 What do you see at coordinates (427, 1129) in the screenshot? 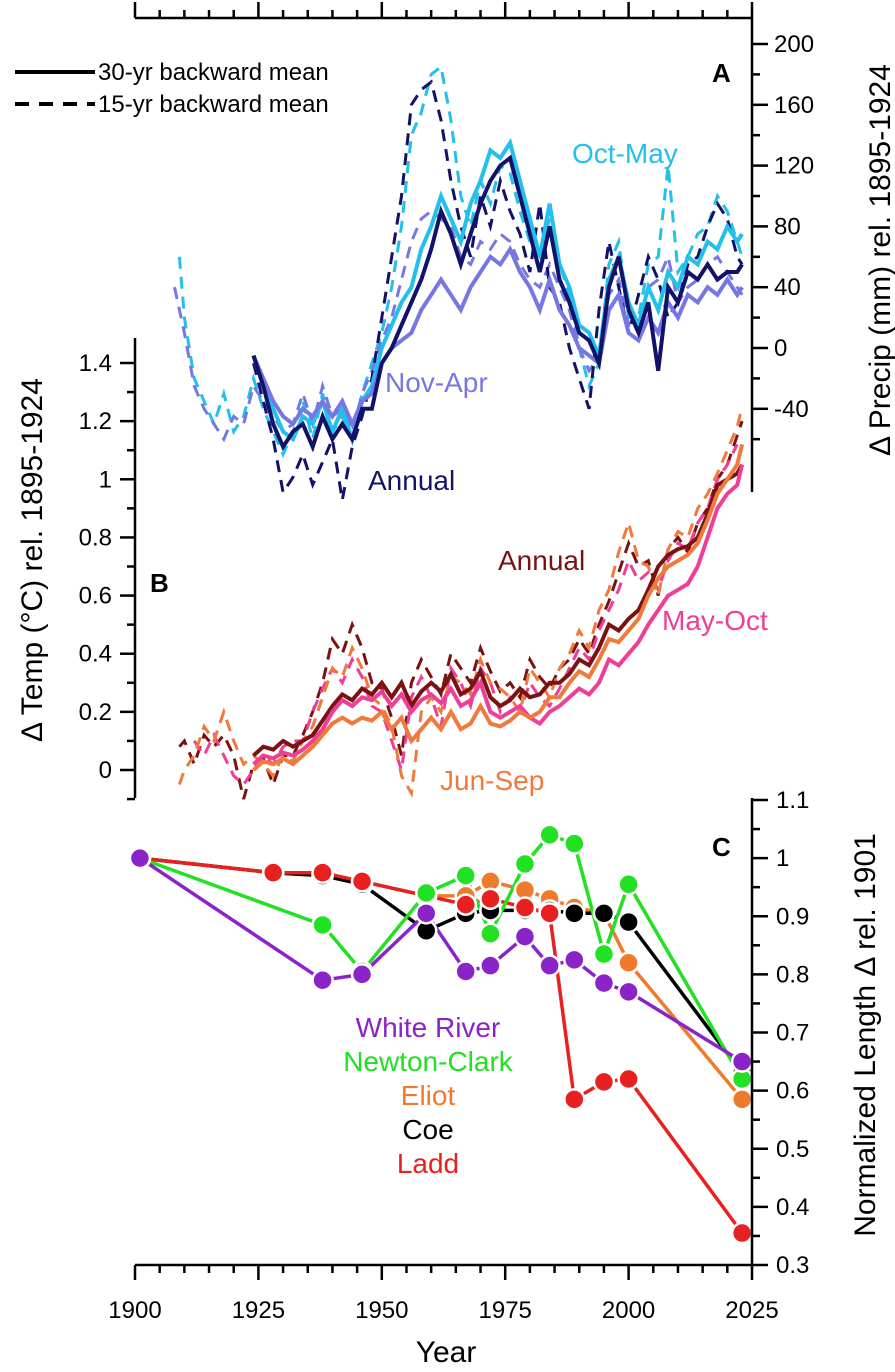
I see `glacier-legend-coe: Coe` at bounding box center [427, 1129].